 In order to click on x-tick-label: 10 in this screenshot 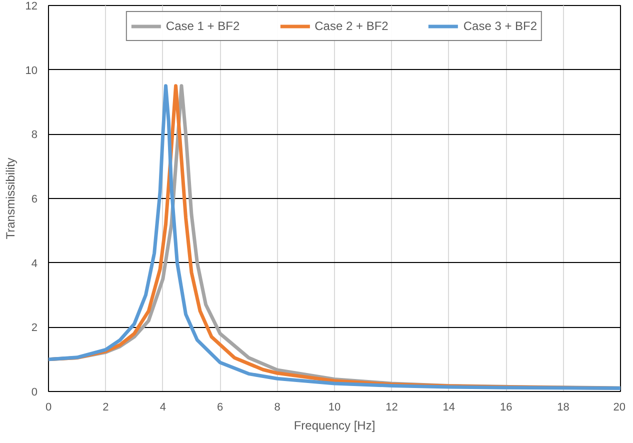, I will do `click(334, 408)`.